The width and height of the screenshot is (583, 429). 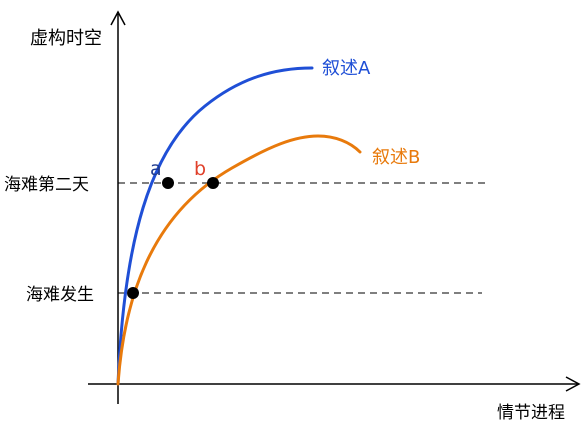 I want to click on point-shipwreck, so click(x=133, y=293).